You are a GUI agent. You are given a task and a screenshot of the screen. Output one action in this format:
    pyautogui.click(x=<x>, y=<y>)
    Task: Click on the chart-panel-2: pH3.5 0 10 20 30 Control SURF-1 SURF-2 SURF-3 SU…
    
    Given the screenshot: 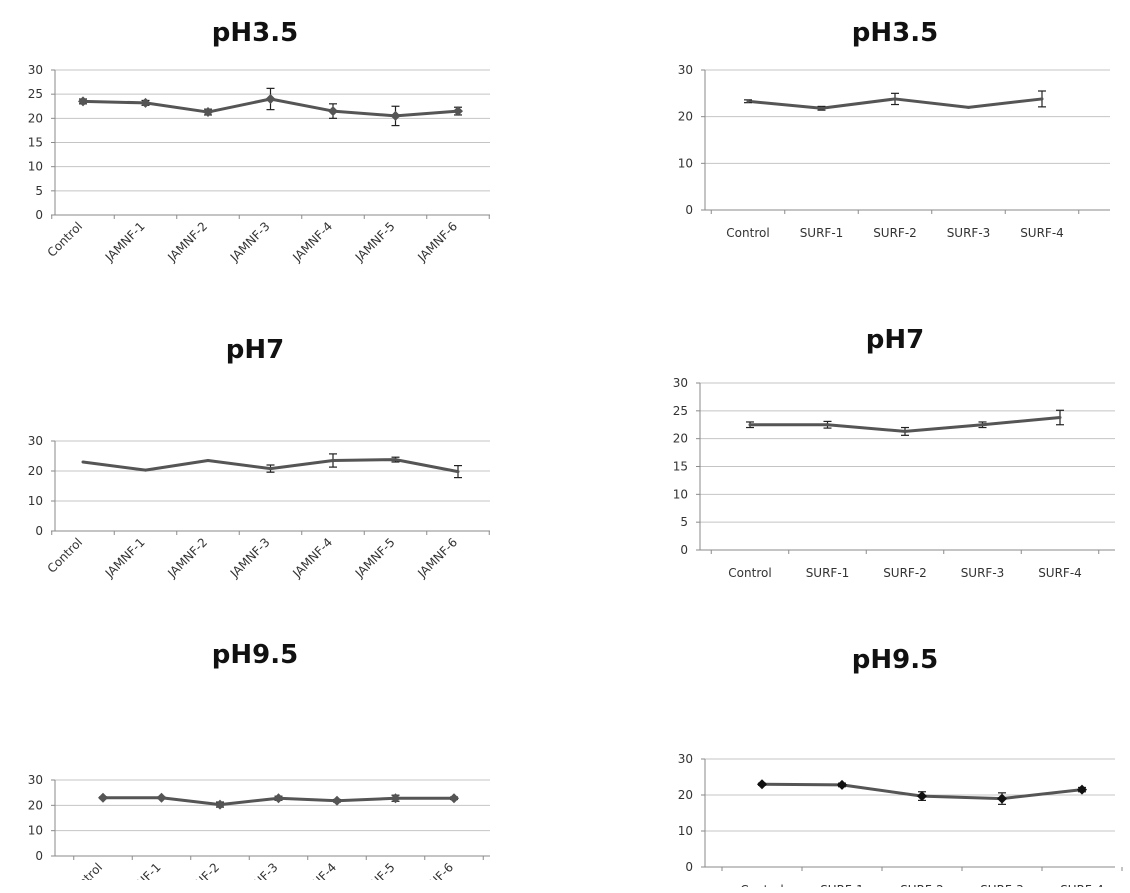 What is the action you would take?
    pyautogui.click(x=895, y=150)
    